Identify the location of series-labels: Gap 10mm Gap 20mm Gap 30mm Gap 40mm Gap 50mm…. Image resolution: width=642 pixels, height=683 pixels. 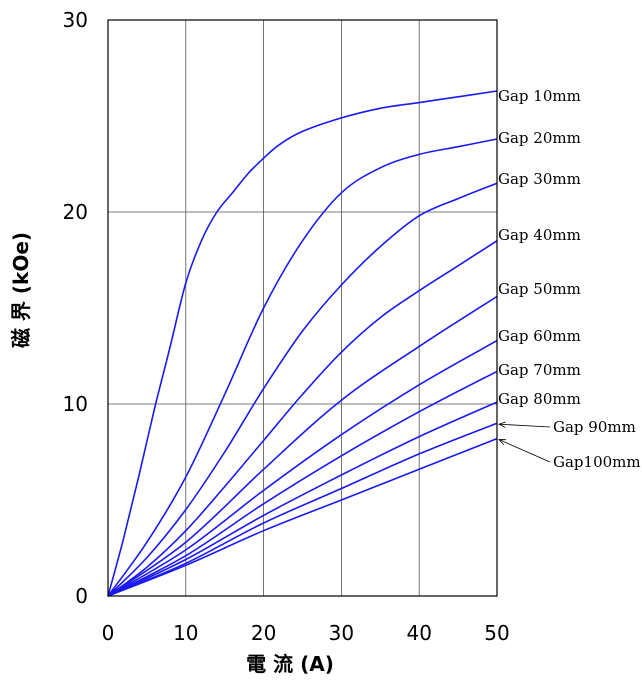
(569, 279).